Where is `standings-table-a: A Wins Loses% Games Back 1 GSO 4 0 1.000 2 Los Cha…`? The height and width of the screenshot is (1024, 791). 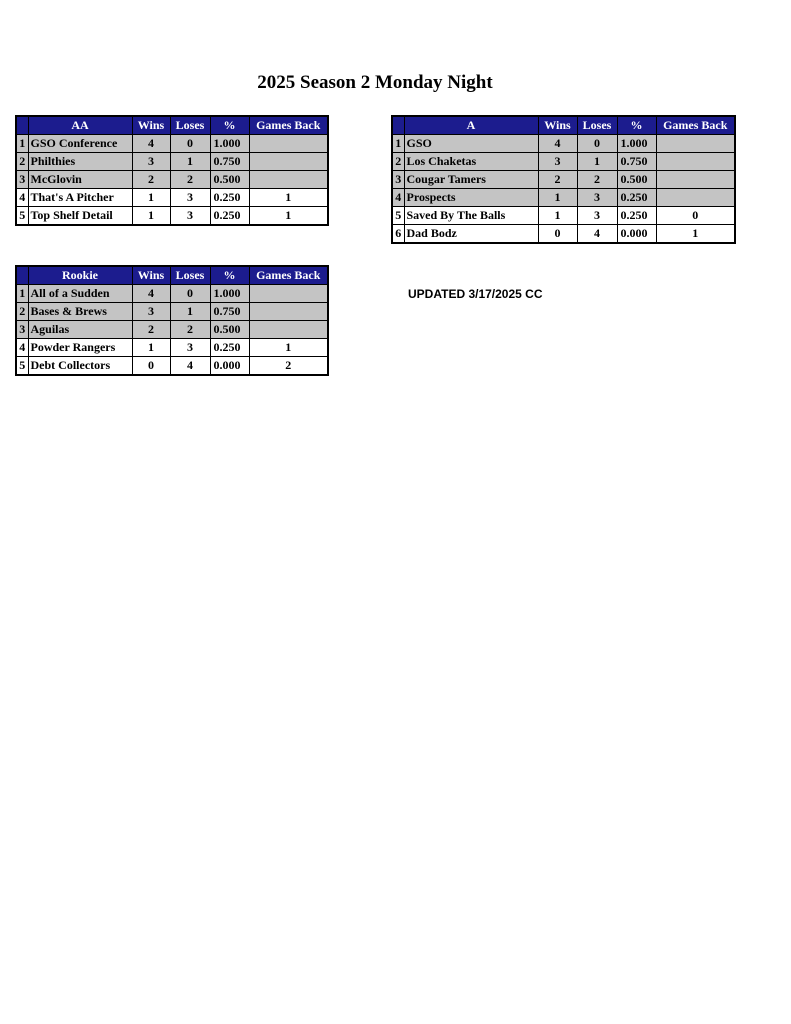 standings-table-a: A Wins Loses% Games Back 1 GSO 4 0 1.000 2 Los Cha… is located at coordinates (563, 179).